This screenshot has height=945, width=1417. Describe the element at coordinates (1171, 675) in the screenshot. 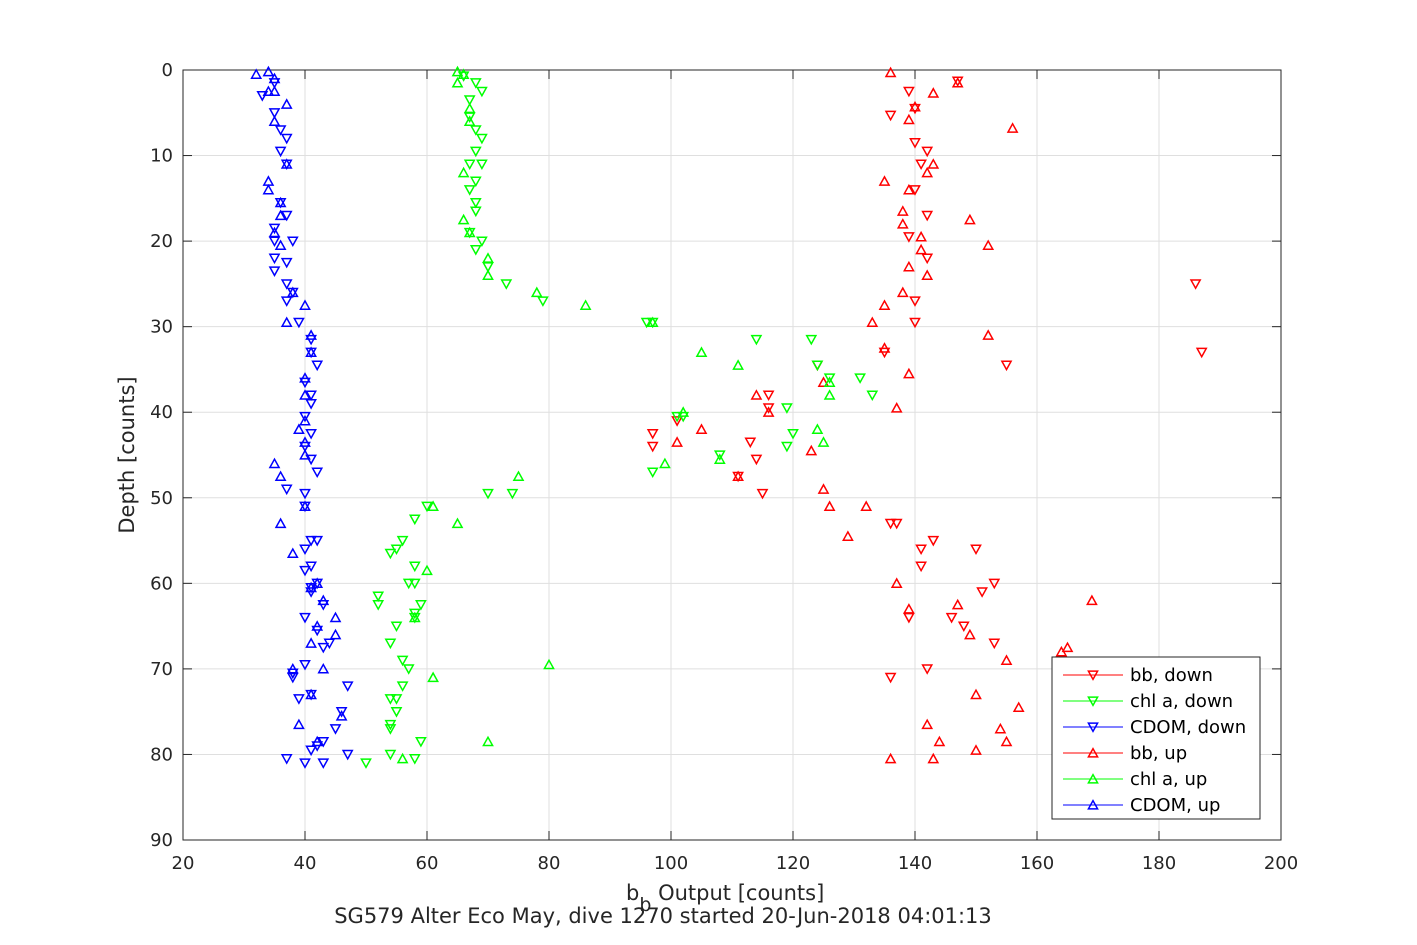

I see `legend-label: bb, down` at that location.